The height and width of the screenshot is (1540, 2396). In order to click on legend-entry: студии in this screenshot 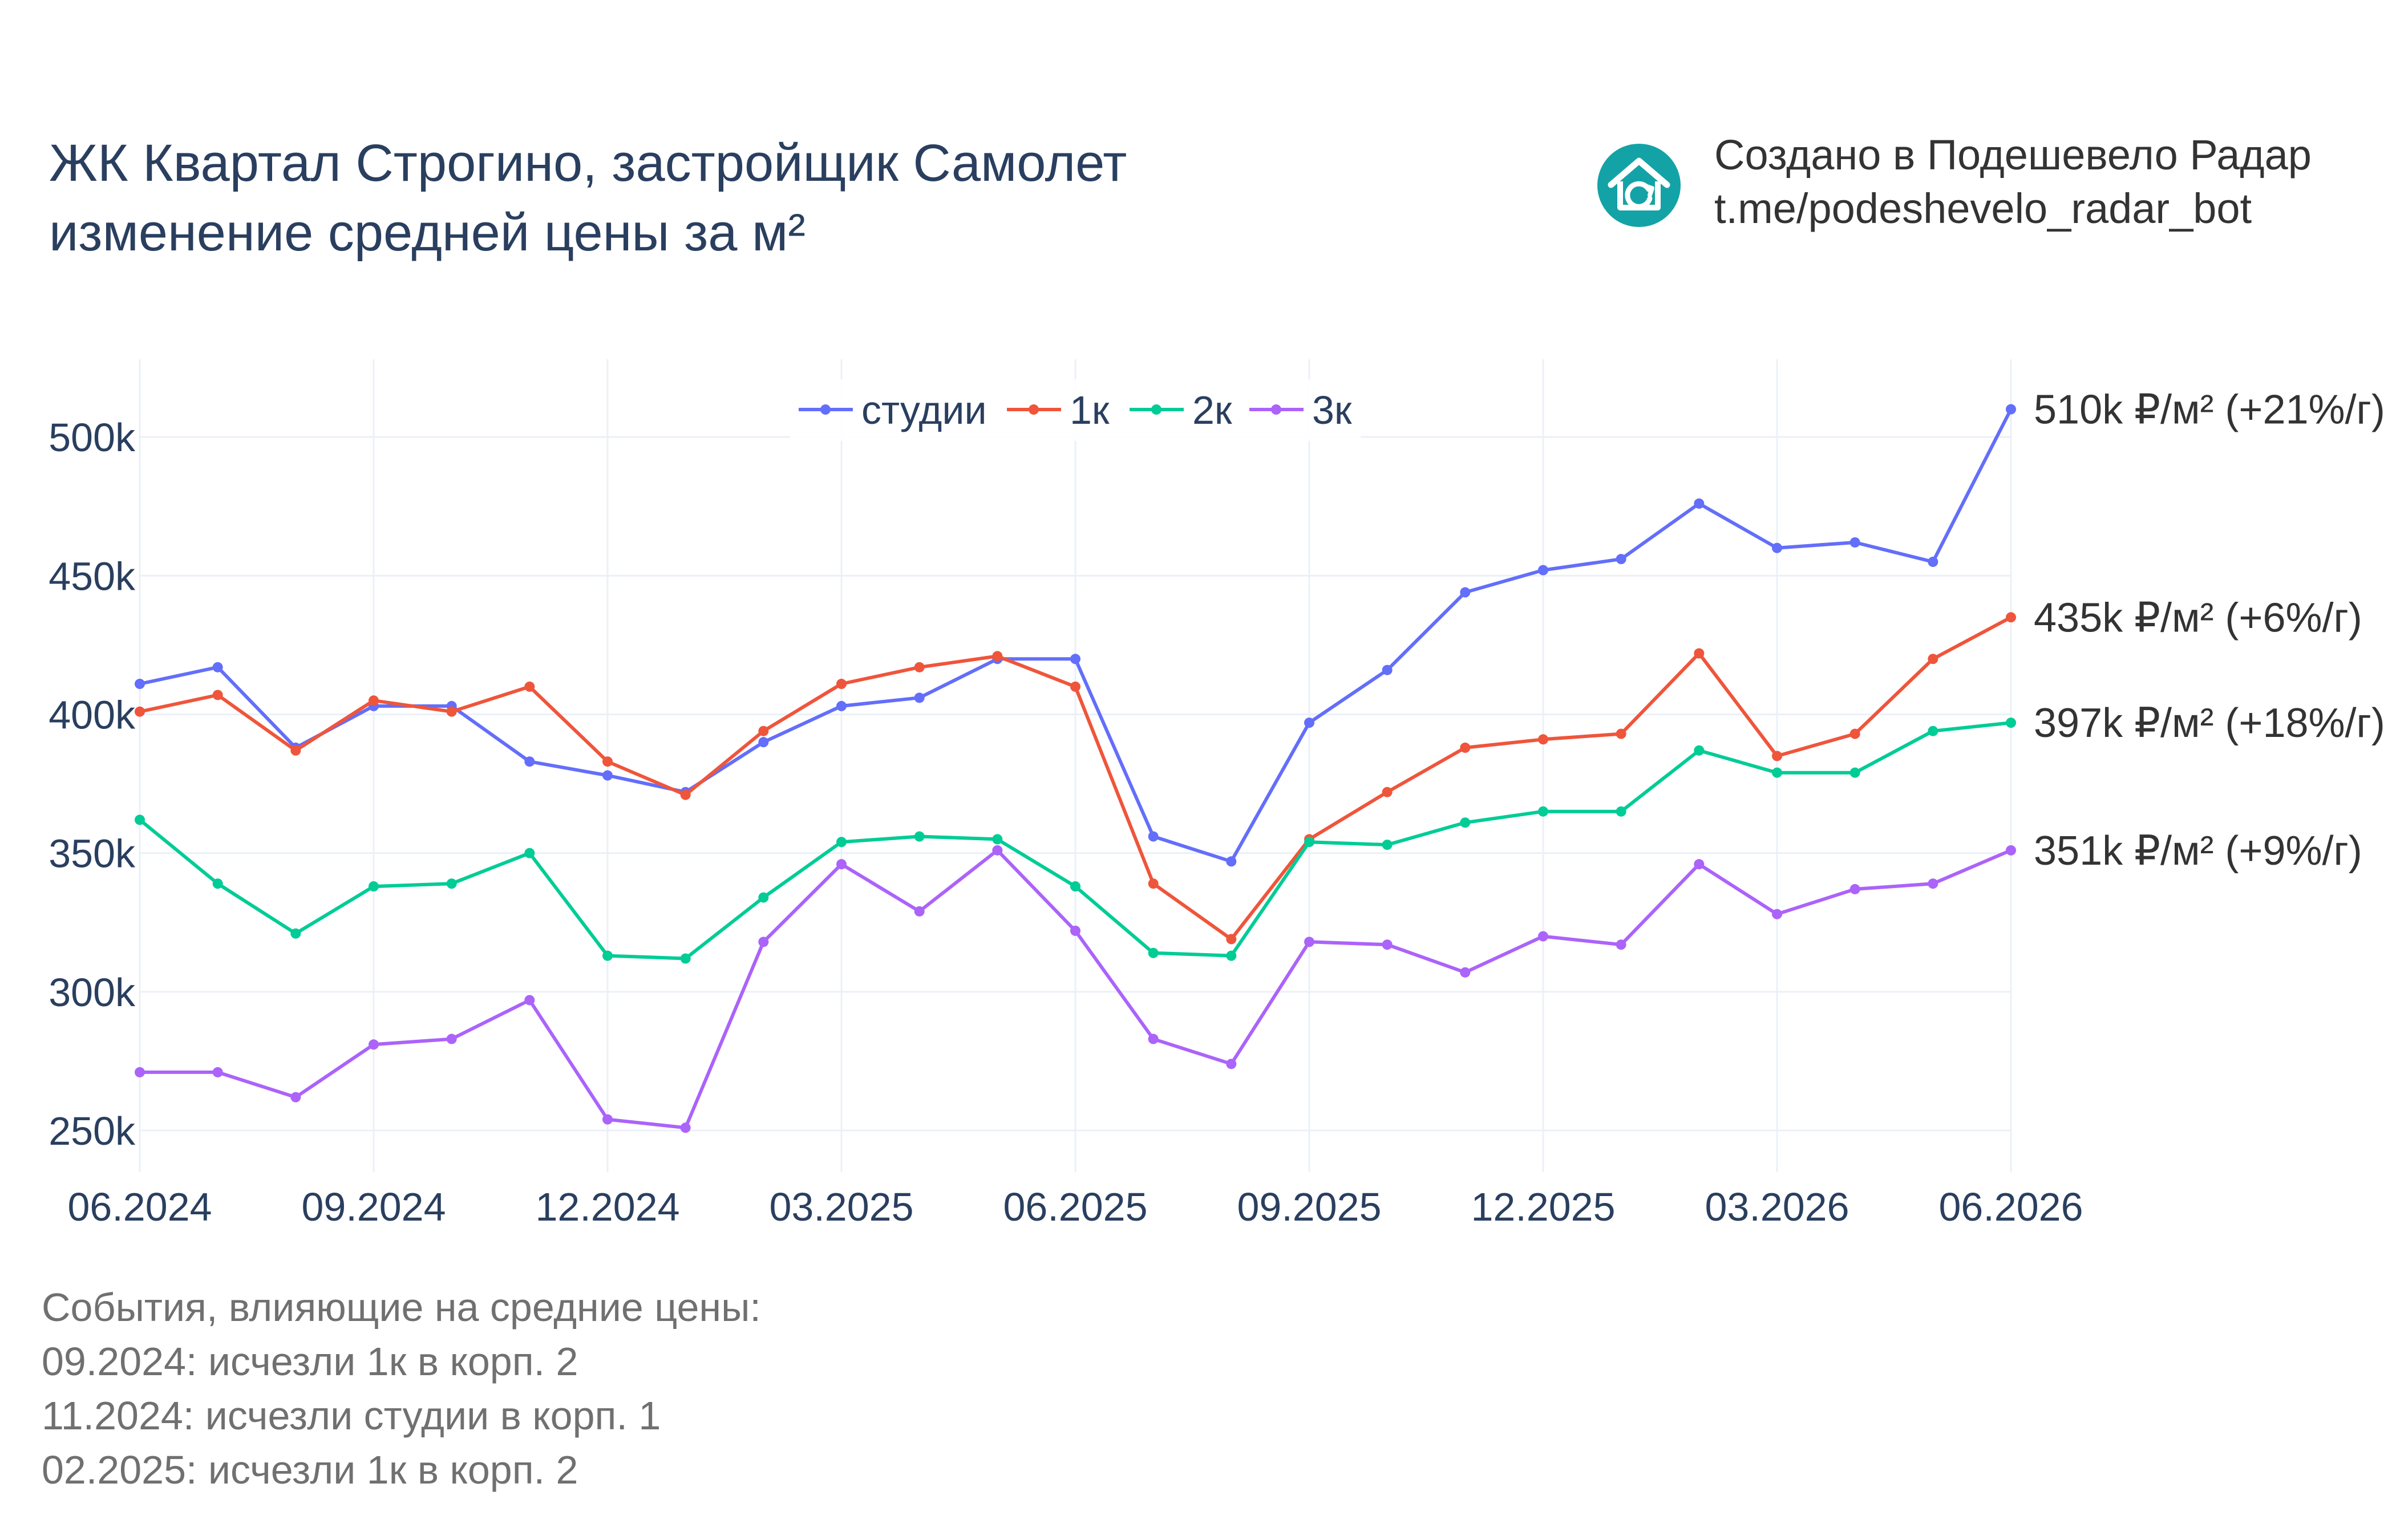, I will do `click(924, 410)`.